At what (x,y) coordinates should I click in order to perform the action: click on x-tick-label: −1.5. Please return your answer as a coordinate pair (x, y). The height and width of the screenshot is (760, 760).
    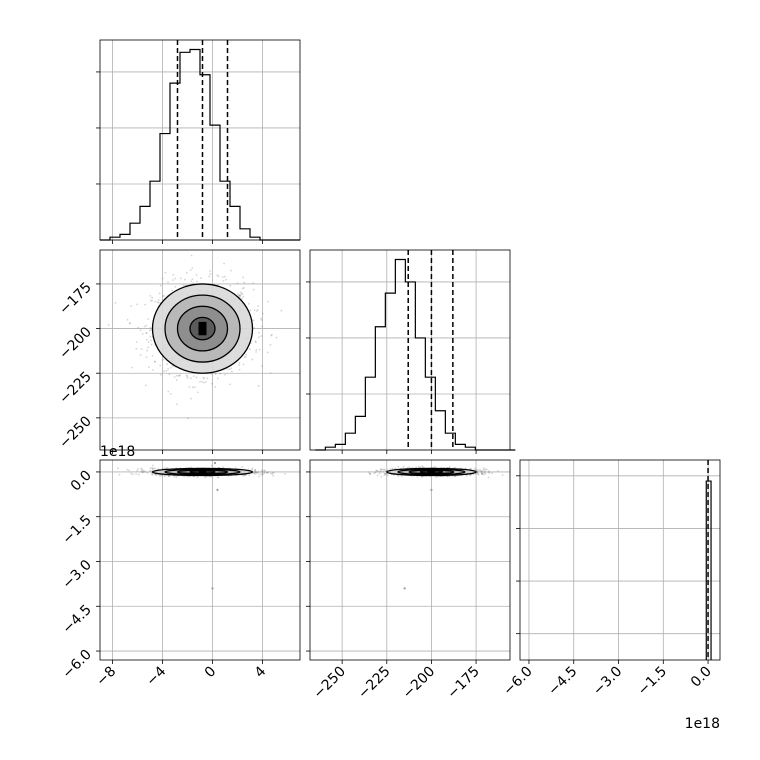
    Looking at the image, I should click on (652, 681).